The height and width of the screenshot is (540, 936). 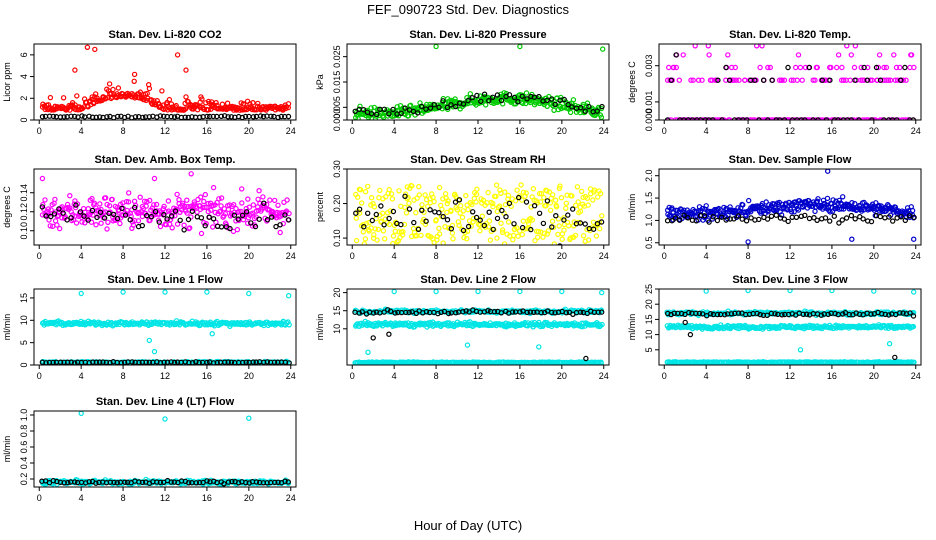 What do you see at coordinates (916, 131) in the screenshot?
I see `x-tick-label: 24` at bounding box center [916, 131].